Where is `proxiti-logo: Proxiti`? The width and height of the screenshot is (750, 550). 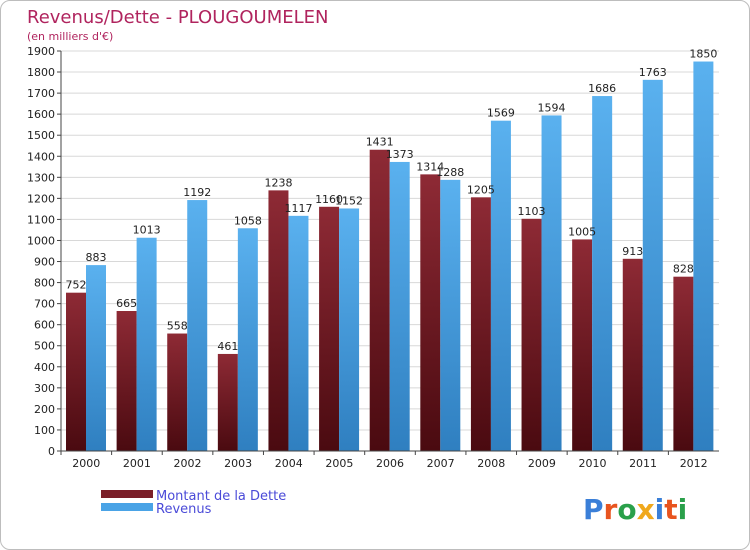 proxiti-logo: Proxiti is located at coordinates (635, 509).